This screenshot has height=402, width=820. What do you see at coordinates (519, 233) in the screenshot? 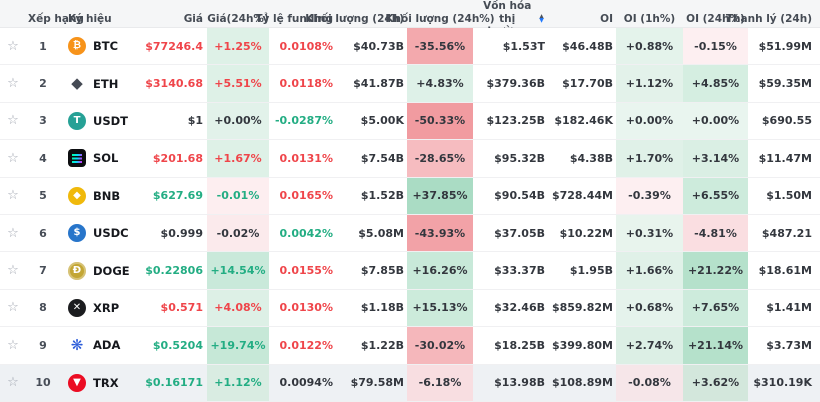
I see `cell-market-cap: $37.05B` at bounding box center [519, 233].